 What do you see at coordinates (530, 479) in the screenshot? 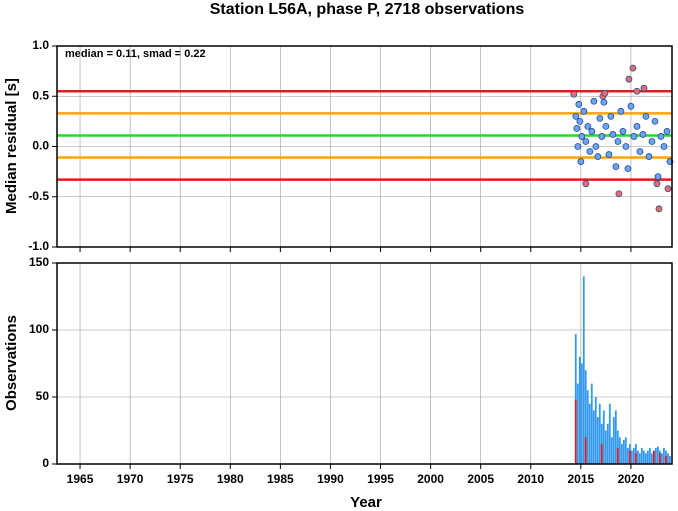
I see `x-tick-label: 2010` at bounding box center [530, 479].